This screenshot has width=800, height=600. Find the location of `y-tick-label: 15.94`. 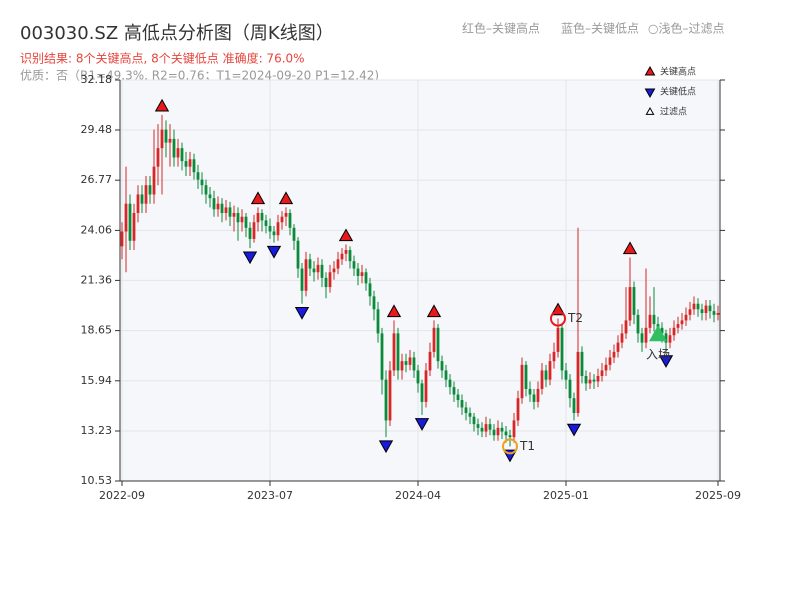

y-tick-label: 15.94 is located at coordinates (97, 380).